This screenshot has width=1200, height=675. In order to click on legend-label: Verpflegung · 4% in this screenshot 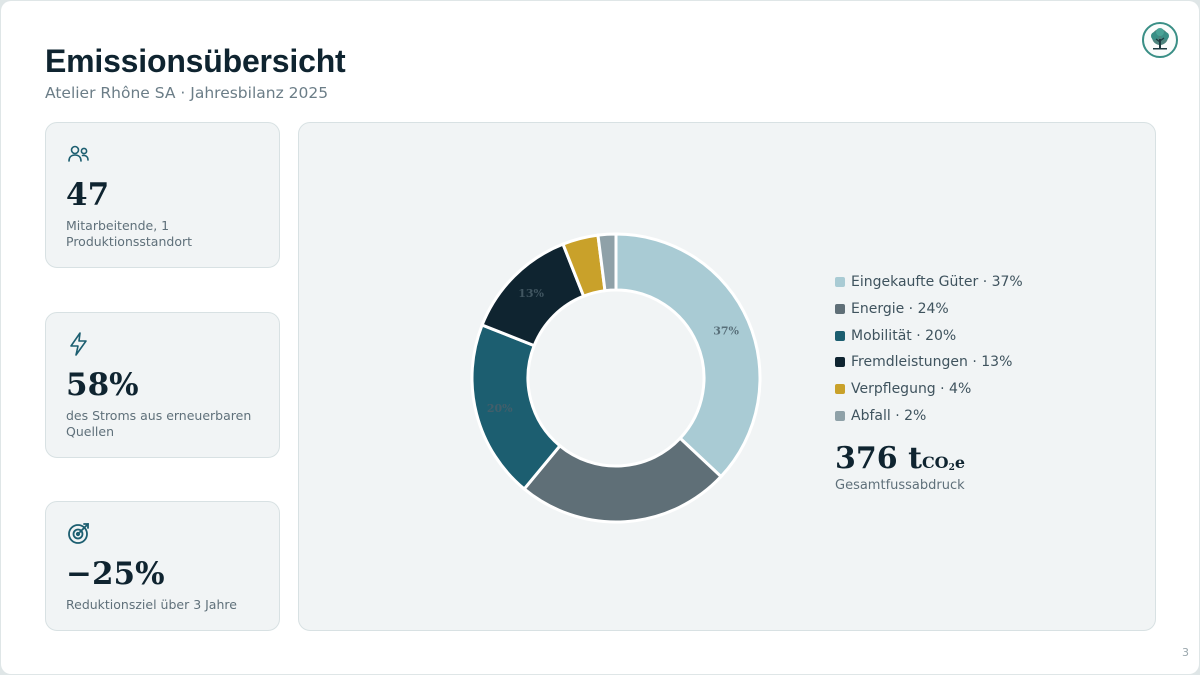, I will do `click(911, 389)`.